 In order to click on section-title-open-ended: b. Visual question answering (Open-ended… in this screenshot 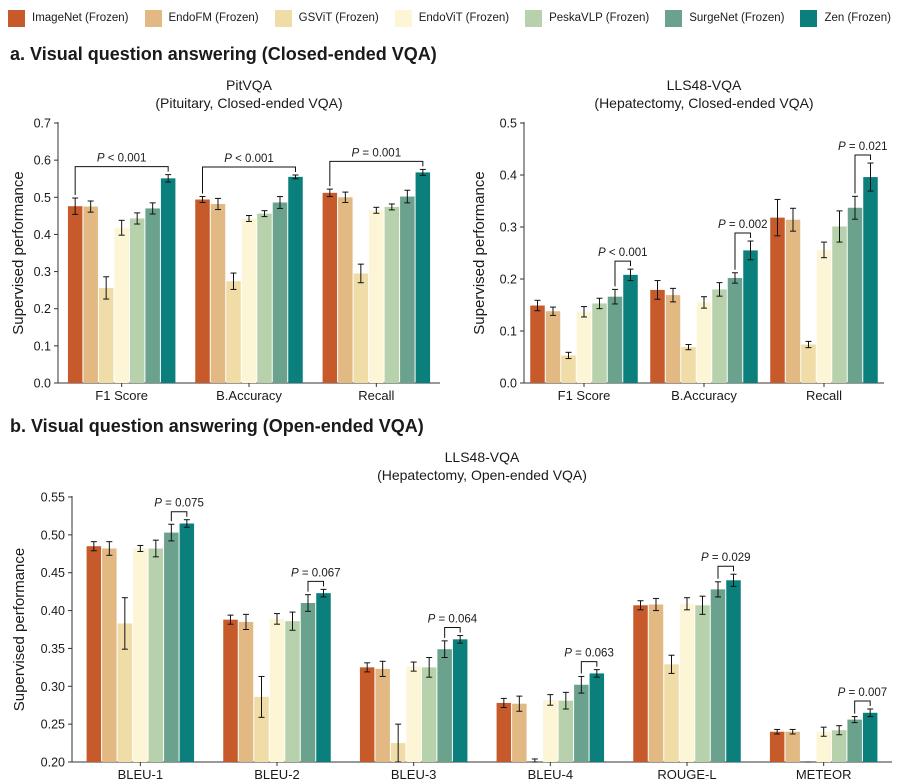, I will do `click(217, 426)`.